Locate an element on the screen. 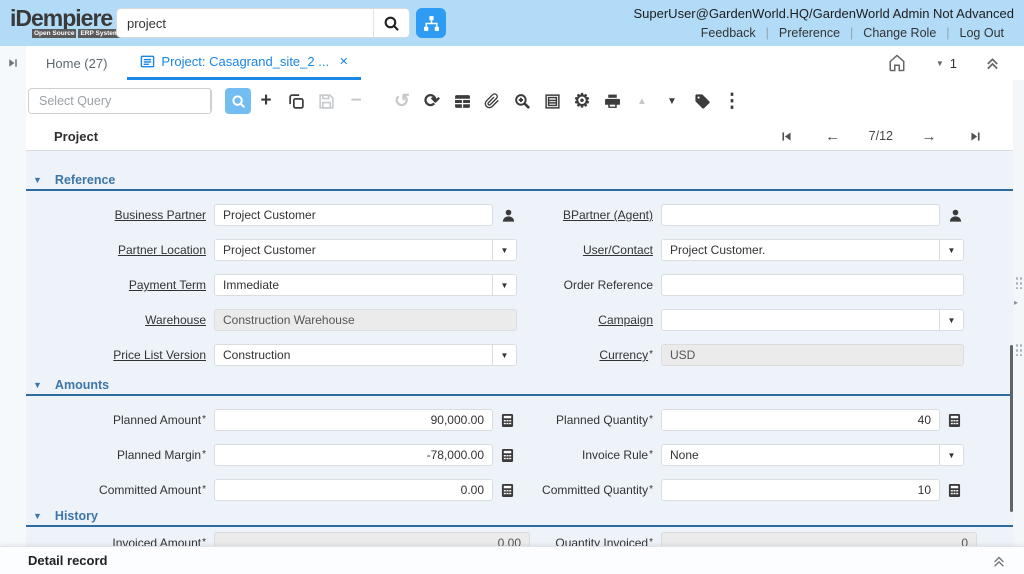 The height and width of the screenshot is (574, 1024). next-record-button: → is located at coordinates (929, 136).